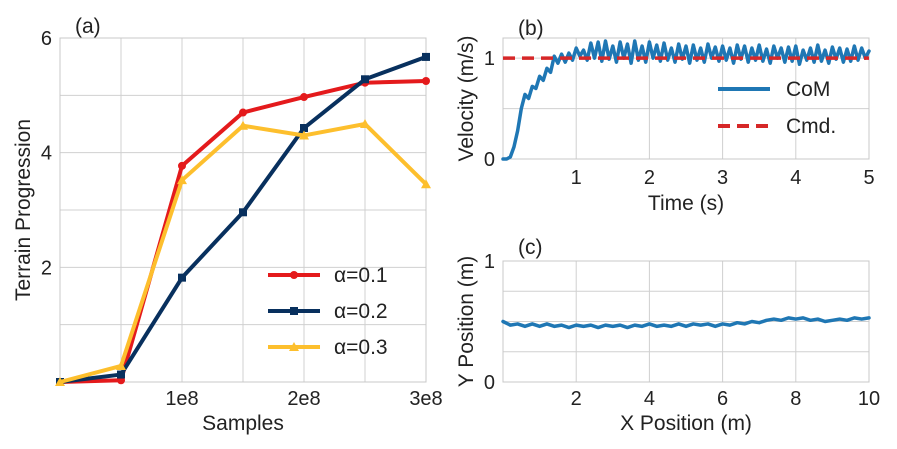 The height and width of the screenshot is (449, 897). What do you see at coordinates (722, 399) in the screenshot?
I see `x-tick-label: 6` at bounding box center [722, 399].